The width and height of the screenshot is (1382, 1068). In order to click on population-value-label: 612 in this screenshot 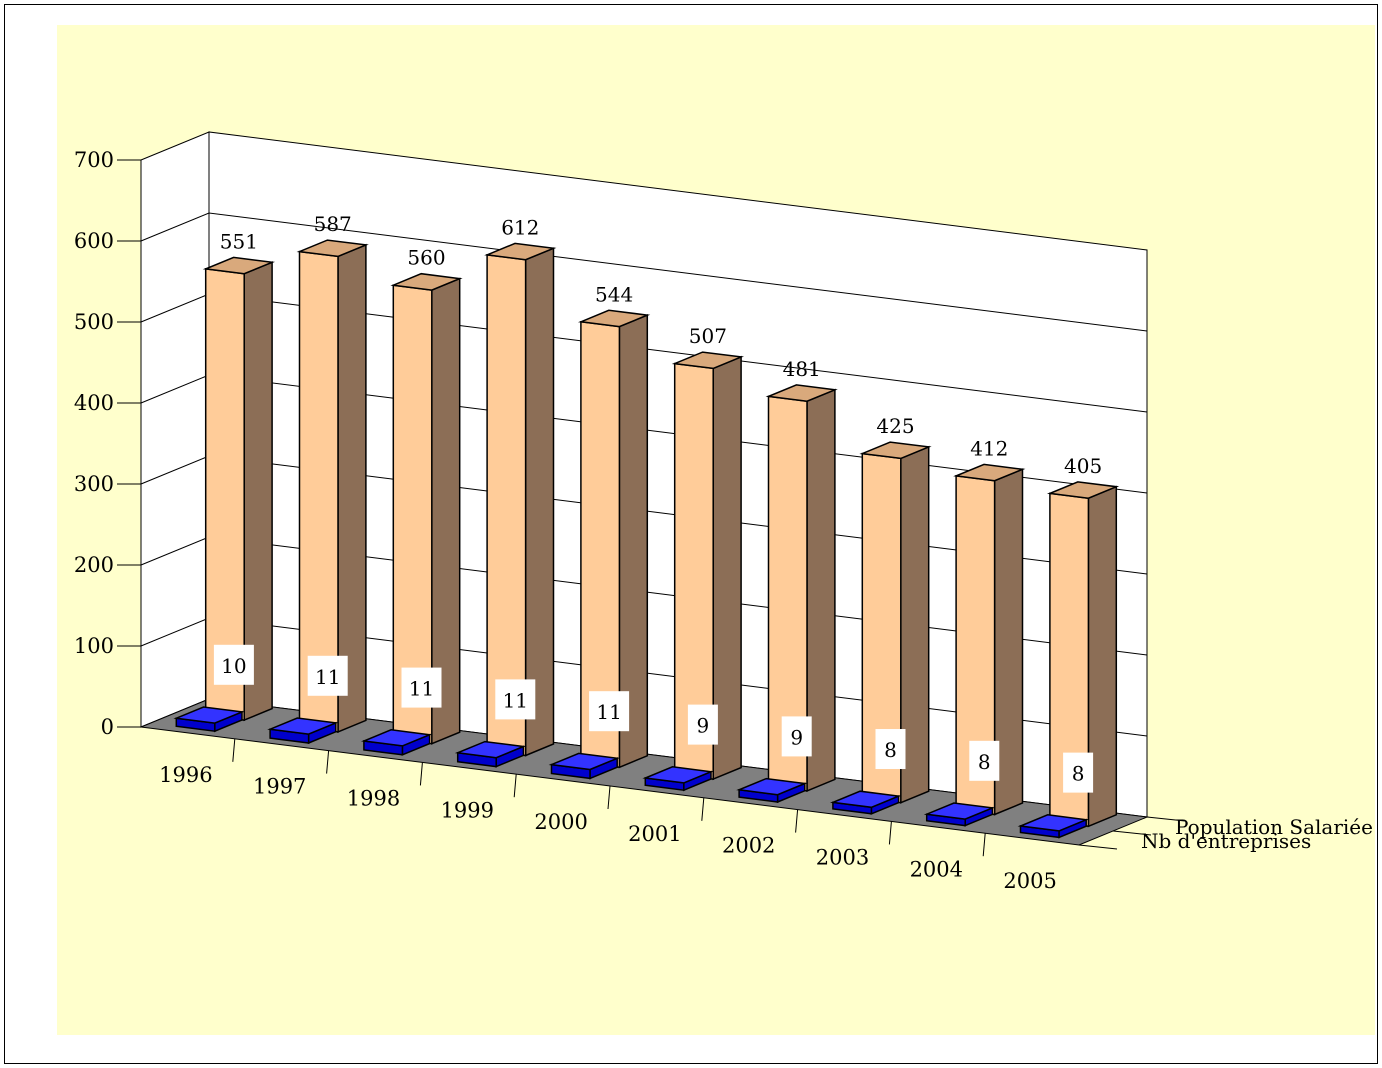, I will do `click(520, 227)`.